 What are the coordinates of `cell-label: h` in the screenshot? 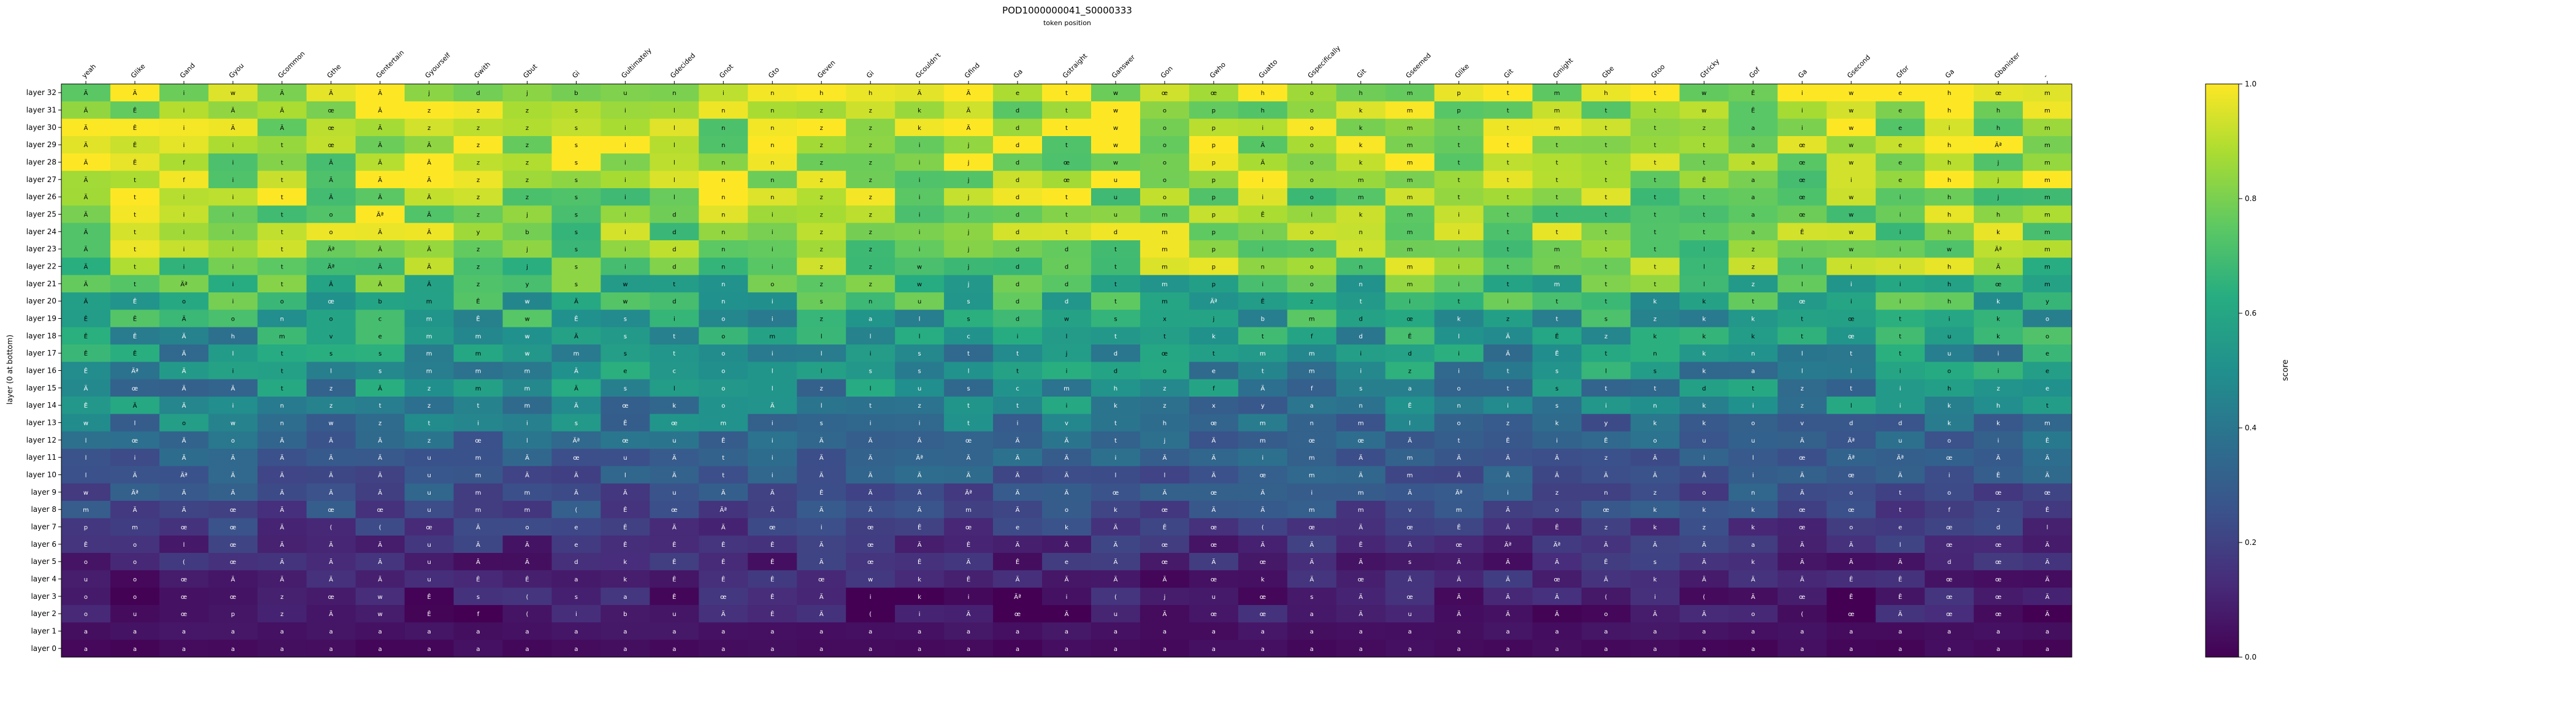 It's located at (1998, 406).